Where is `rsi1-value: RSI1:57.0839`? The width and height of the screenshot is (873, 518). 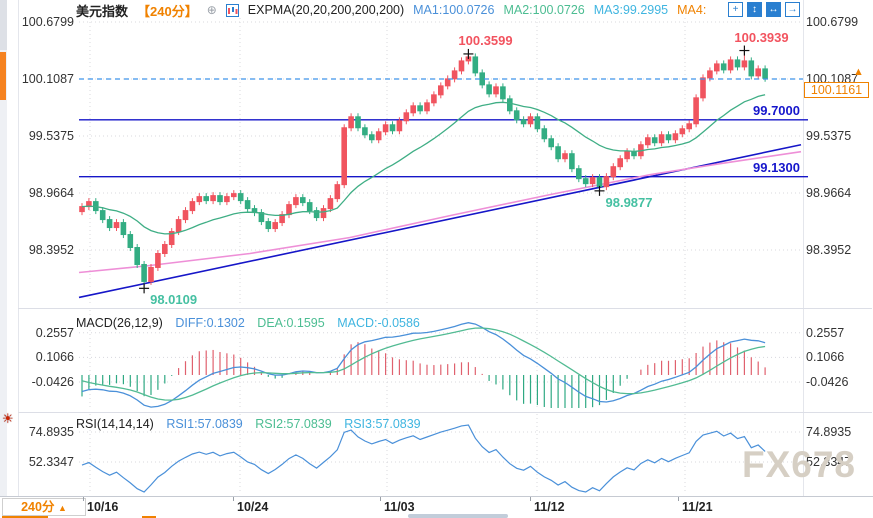 rsi1-value: RSI1:57.0839 is located at coordinates (204, 424).